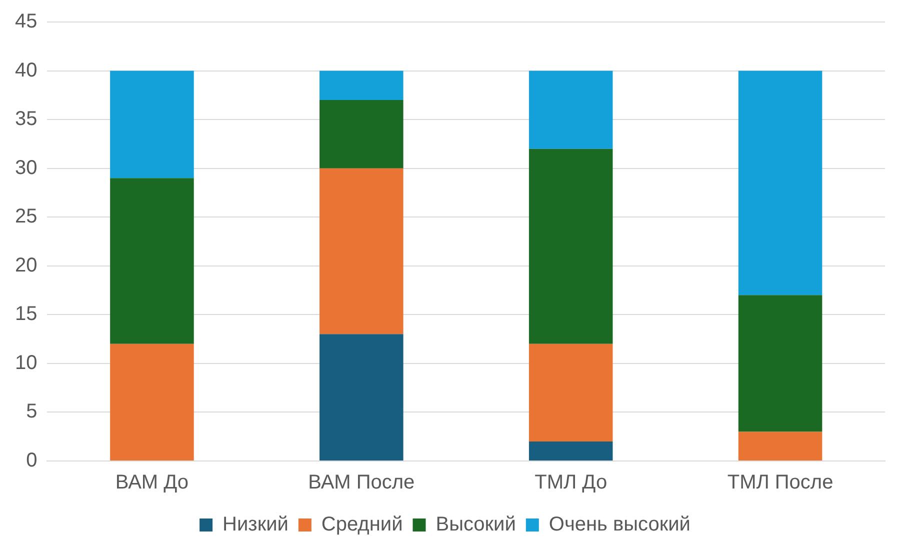 Image resolution: width=910 pixels, height=545 pixels. What do you see at coordinates (26, 21) in the screenshot?
I see `y-tick-label: 45` at bounding box center [26, 21].